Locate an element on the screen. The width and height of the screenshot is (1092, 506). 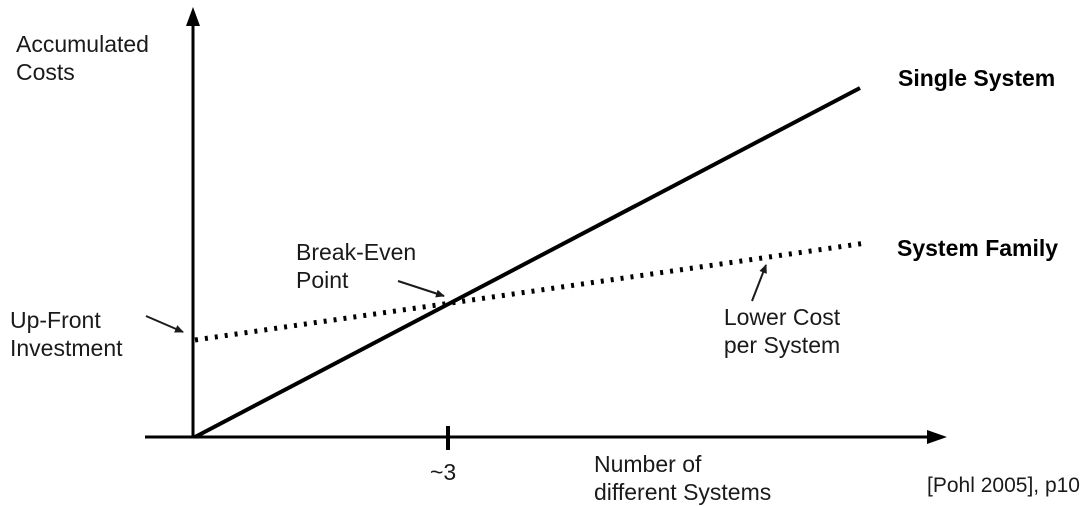
lower-cost-arrow-icon is located at coordinates (759, 283).